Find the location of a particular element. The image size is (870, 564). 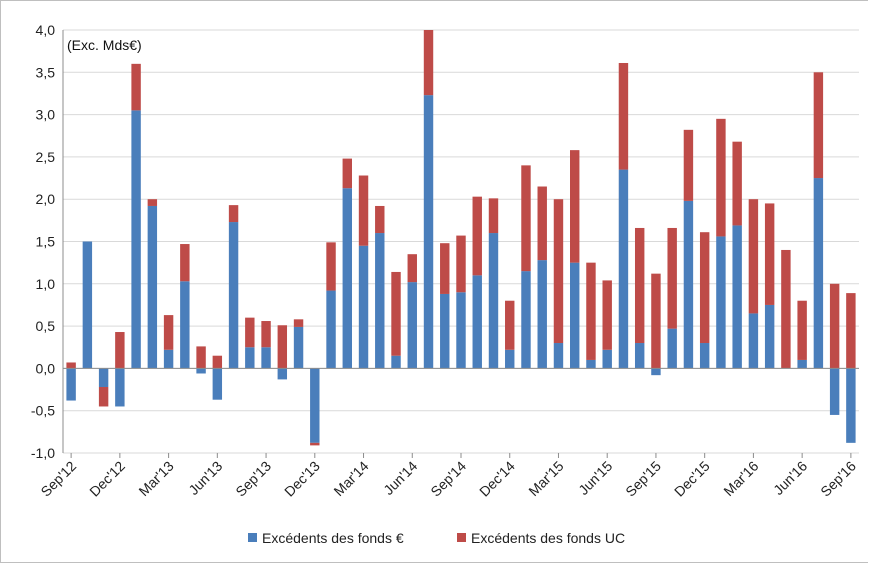

x-tick-label: Mar'15 is located at coordinates (545, 478).